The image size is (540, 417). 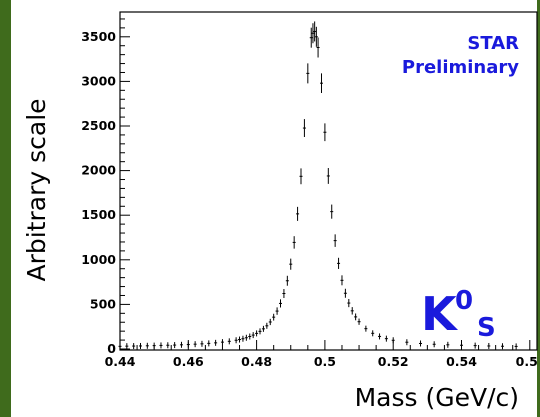 I want to click on x-axis-title: Mass (GeV/c), so click(x=437, y=397).